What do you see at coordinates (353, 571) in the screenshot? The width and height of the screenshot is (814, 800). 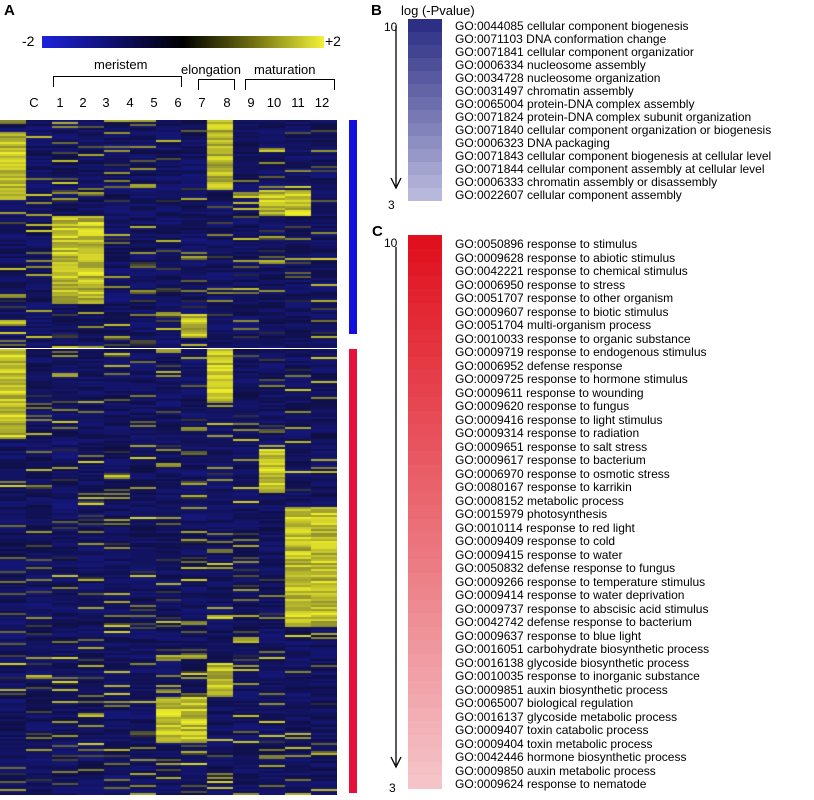 I see `cluster-bar-red` at bounding box center [353, 571].